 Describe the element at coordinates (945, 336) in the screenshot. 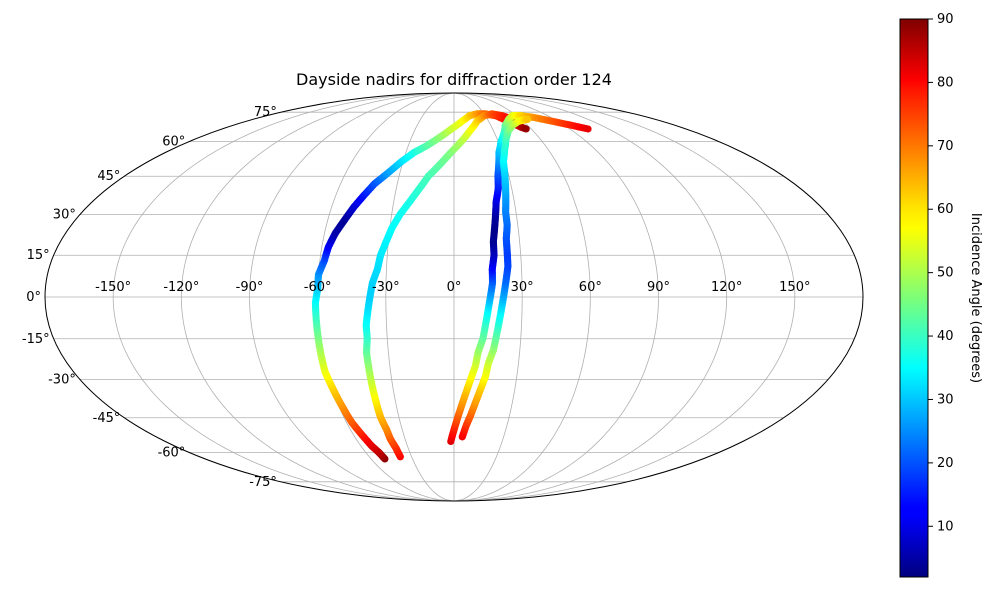

I see `colorbar-tick-label: 40` at that location.